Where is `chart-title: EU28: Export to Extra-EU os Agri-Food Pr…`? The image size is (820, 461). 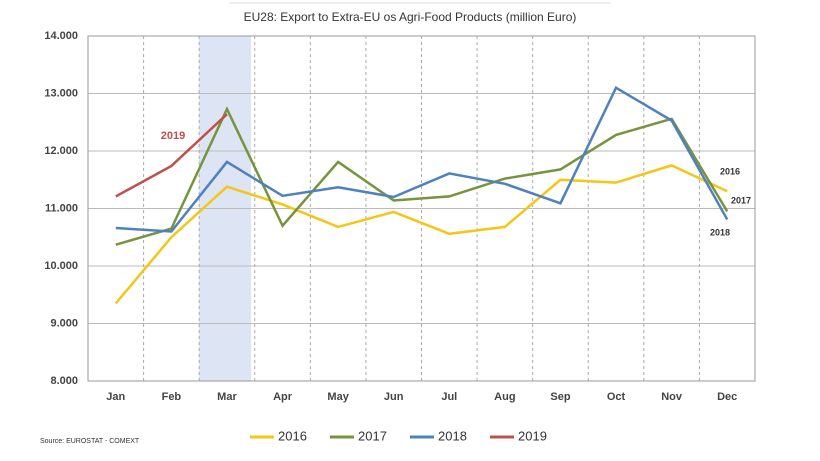
chart-title: EU28: Export to Extra-EU os Agri-Food Pr… is located at coordinates (410, 17).